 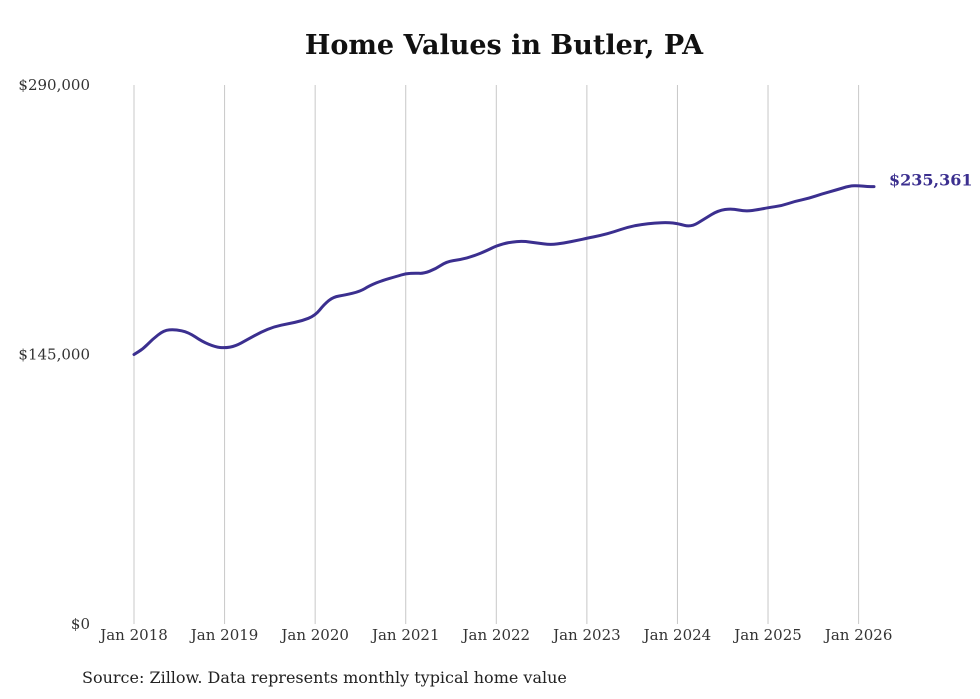 I want to click on x-tick-label: Jan 2026, so click(x=858, y=635).